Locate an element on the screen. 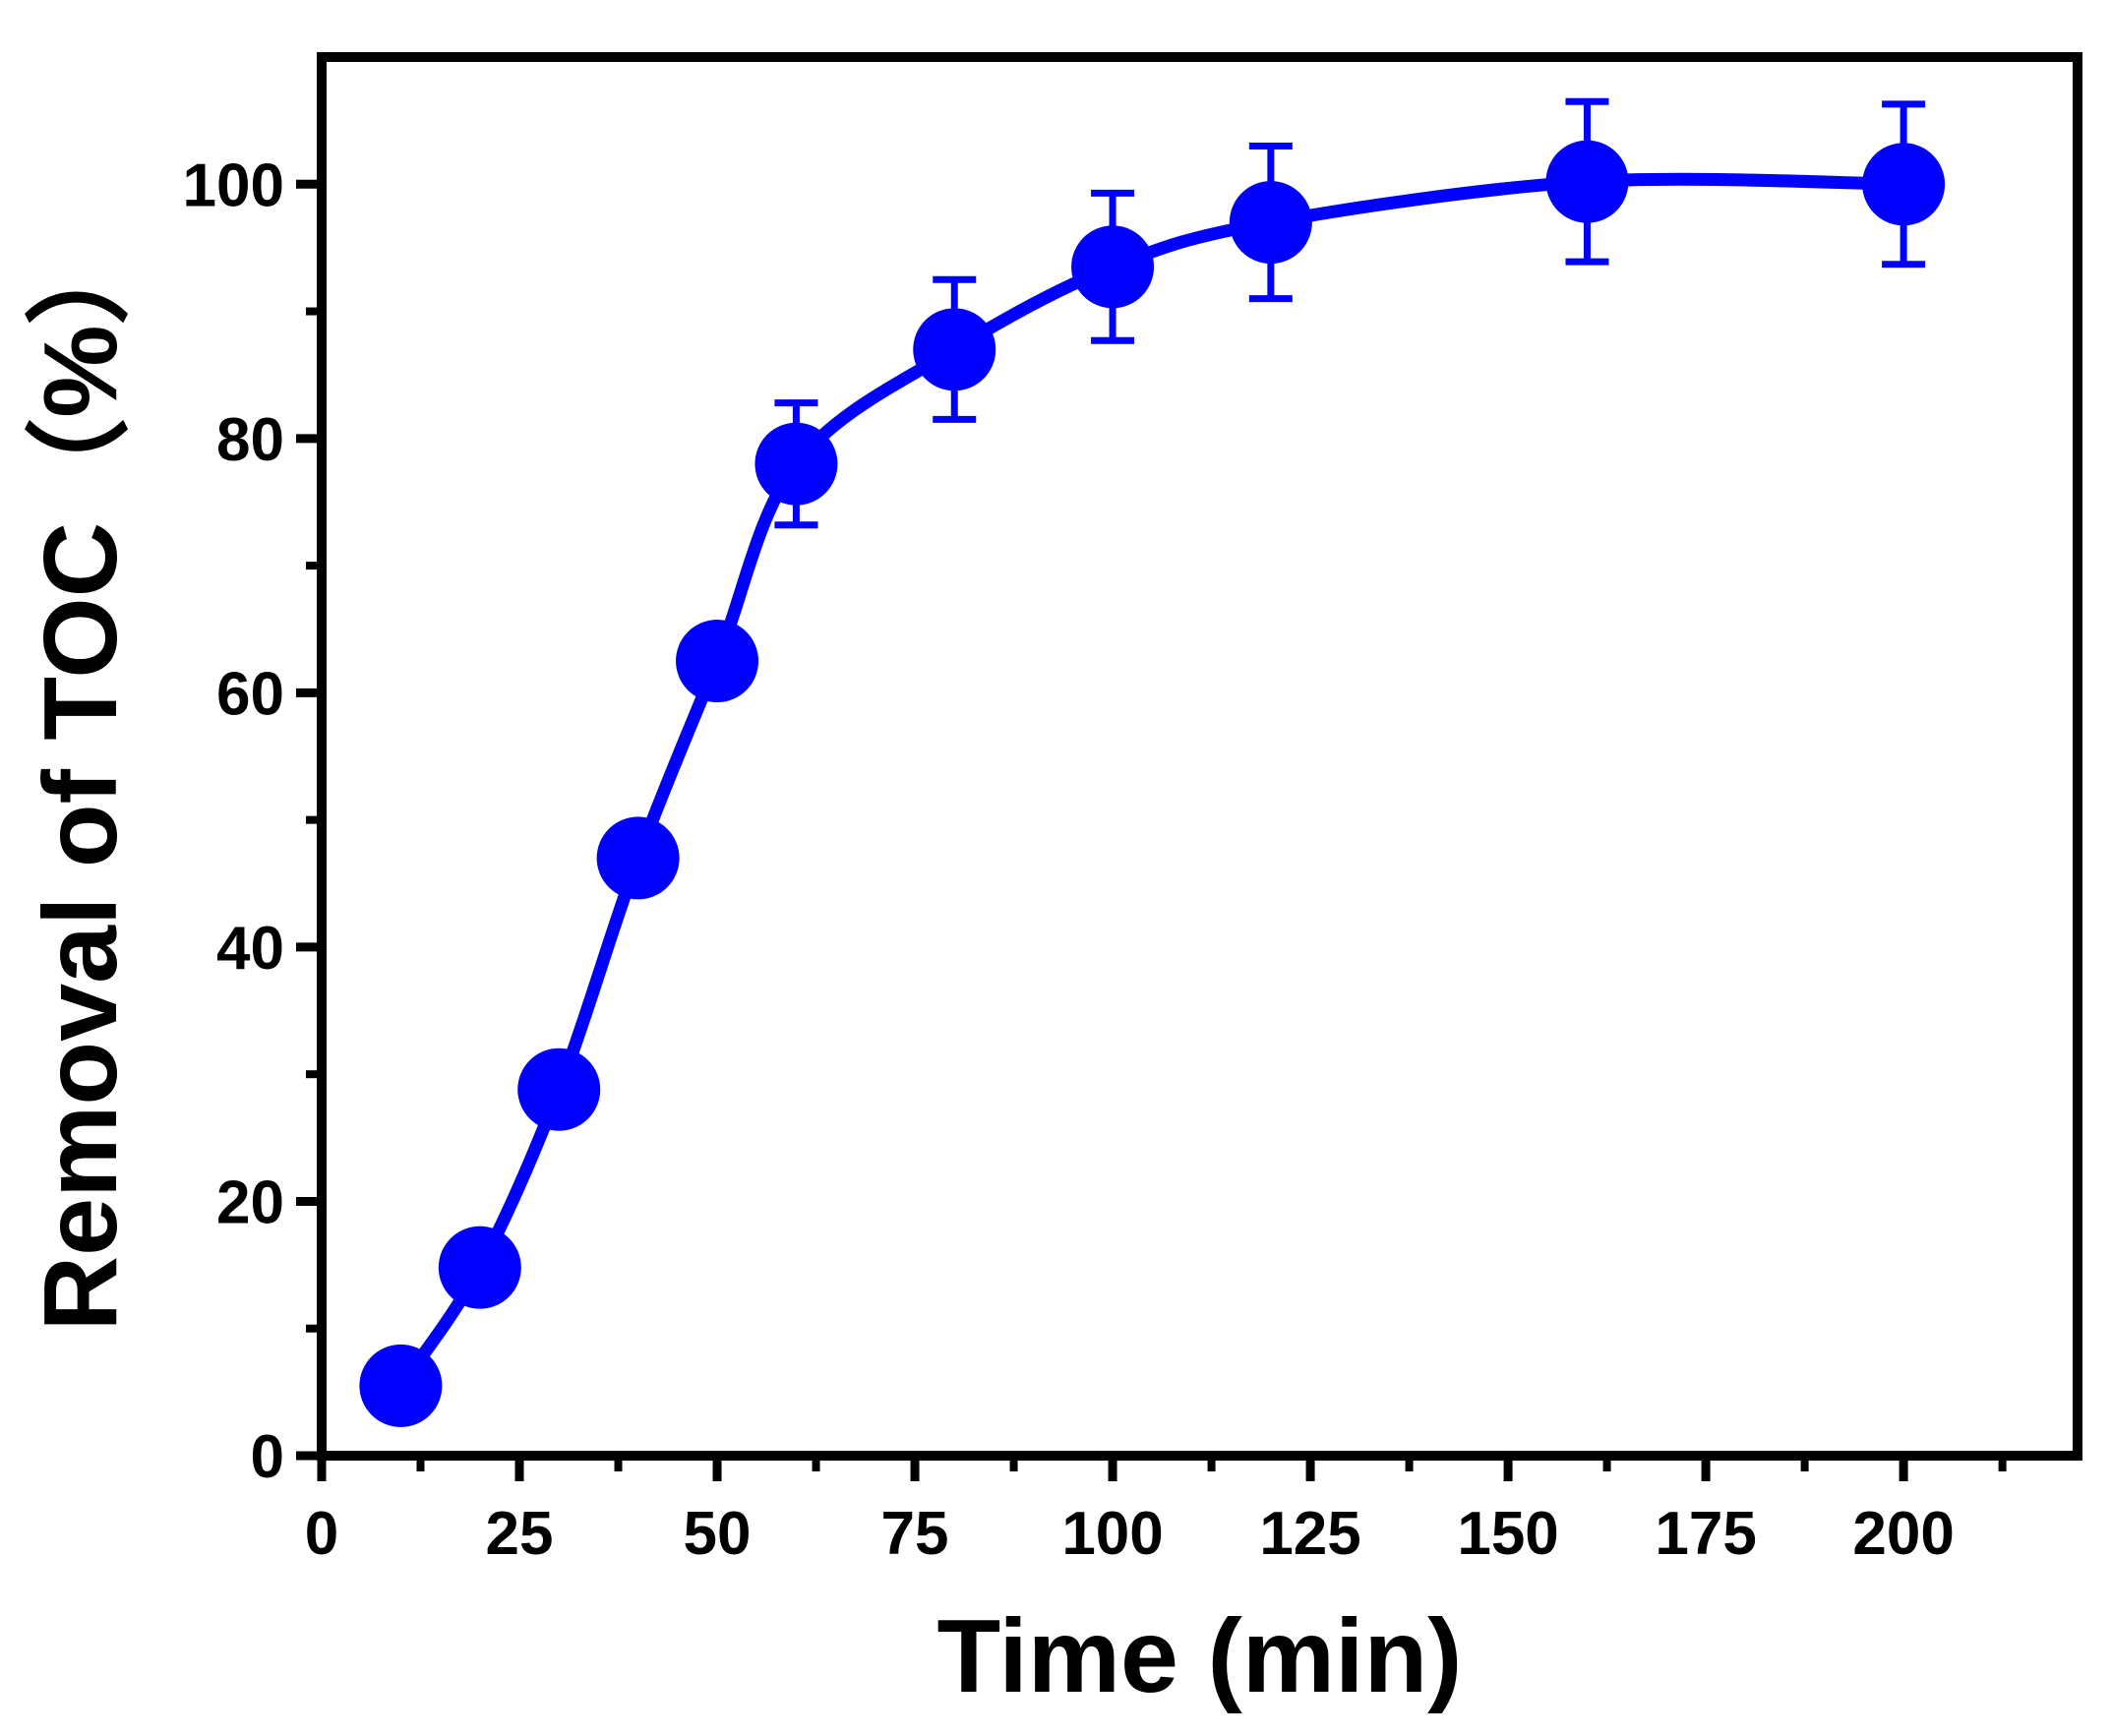  x-tick-label: 100 is located at coordinates (1112, 1534).